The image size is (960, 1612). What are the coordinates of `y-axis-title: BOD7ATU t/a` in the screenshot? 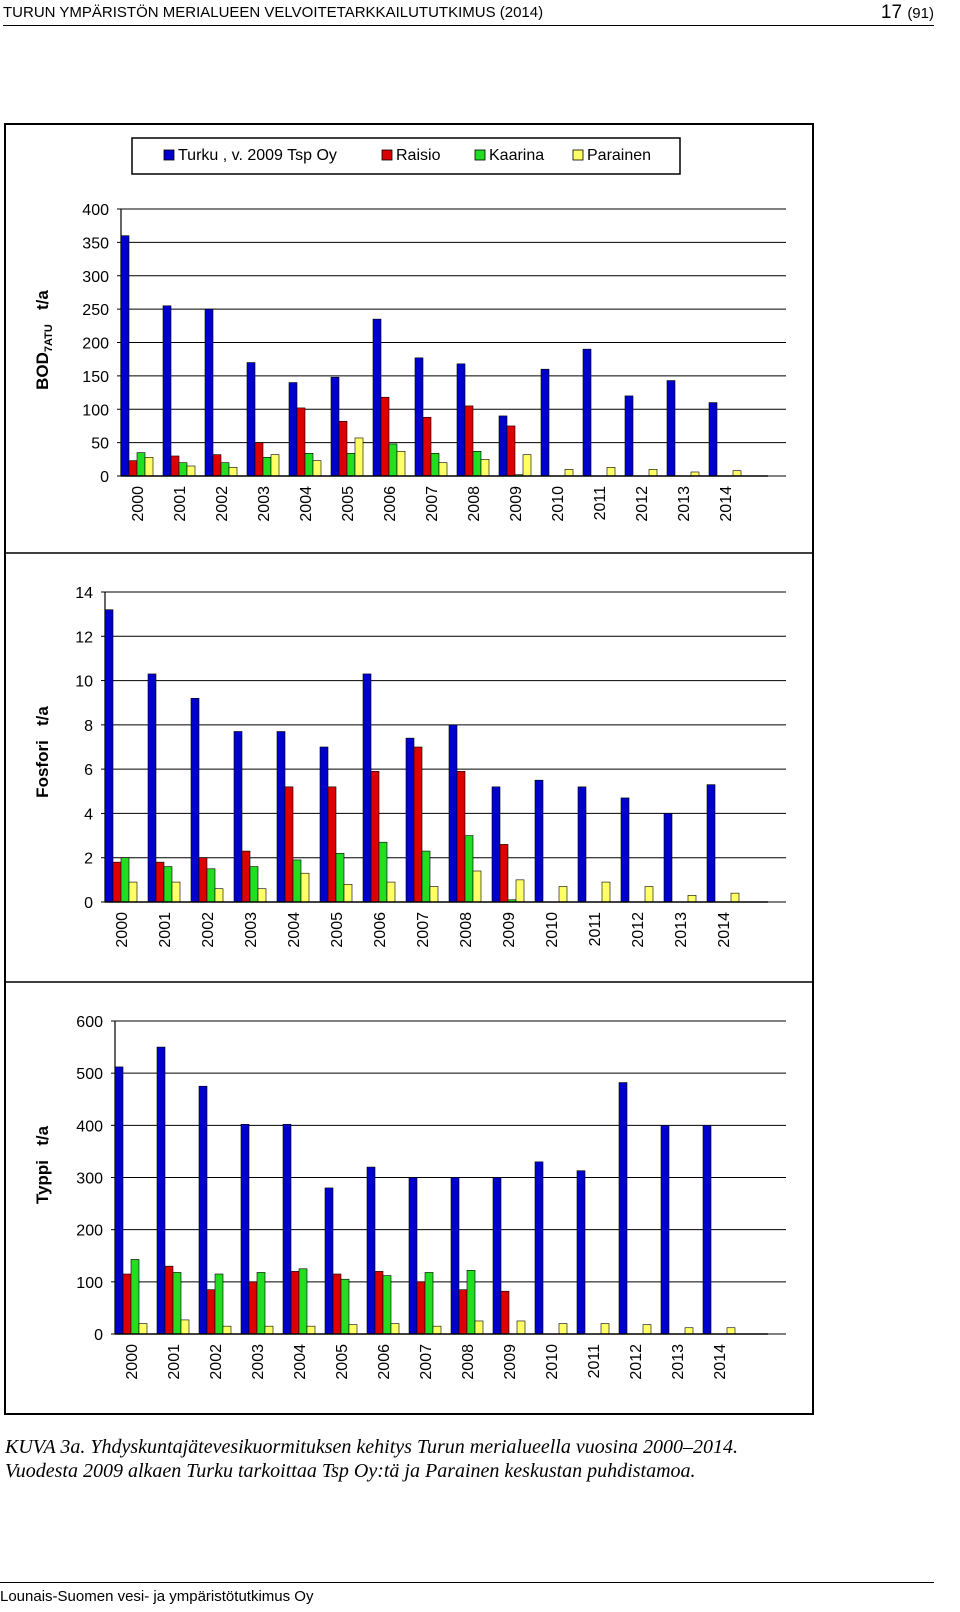 It's located at (44, 340).